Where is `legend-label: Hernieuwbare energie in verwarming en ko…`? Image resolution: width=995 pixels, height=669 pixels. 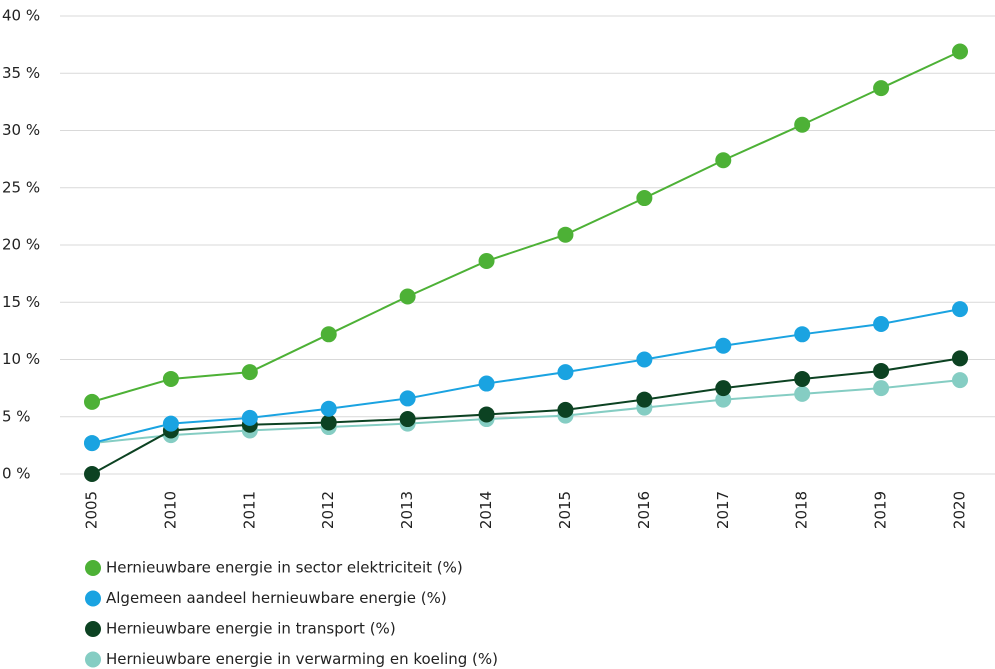
legend-label: Hernieuwbare energie in verwarming en ko… is located at coordinates (302, 659).